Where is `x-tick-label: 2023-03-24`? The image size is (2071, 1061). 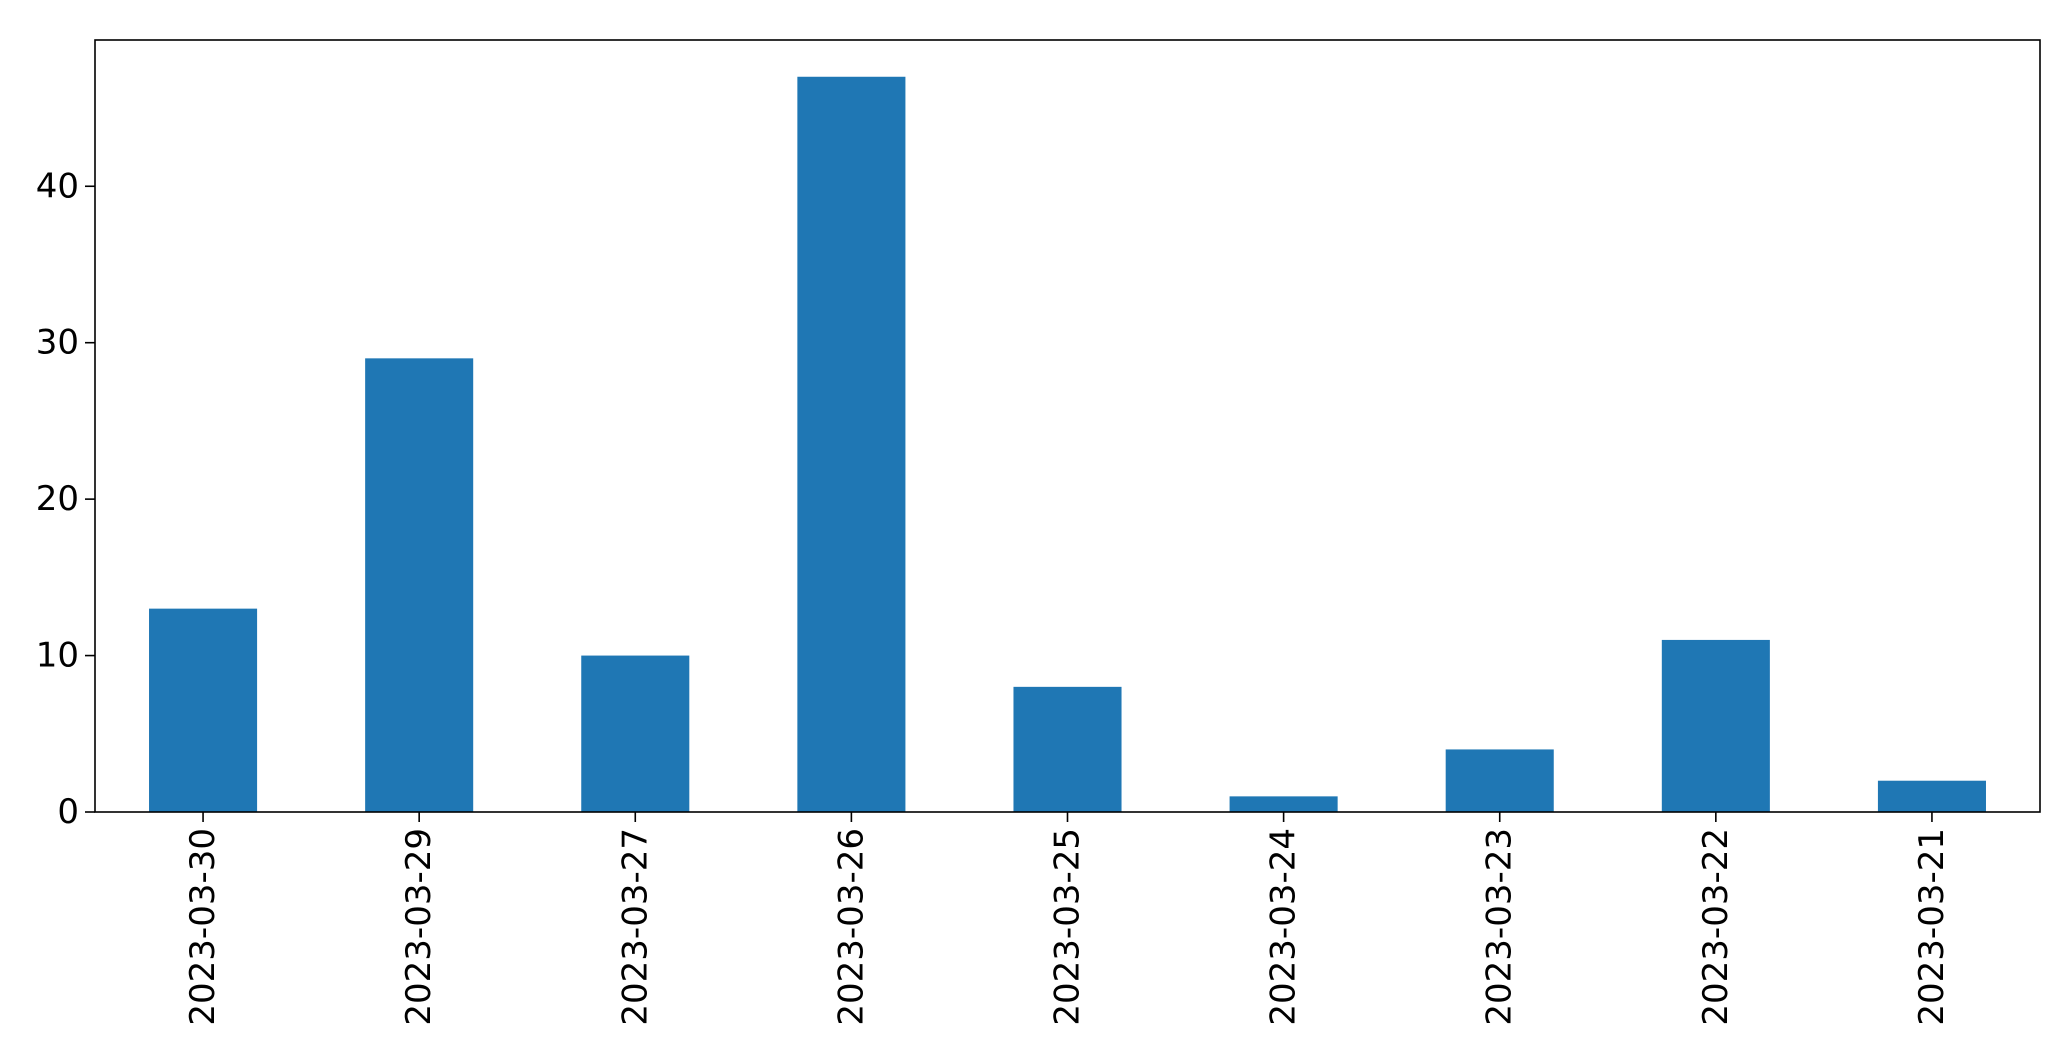
x-tick-label: 2023-03-24 is located at coordinates (1284, 927).